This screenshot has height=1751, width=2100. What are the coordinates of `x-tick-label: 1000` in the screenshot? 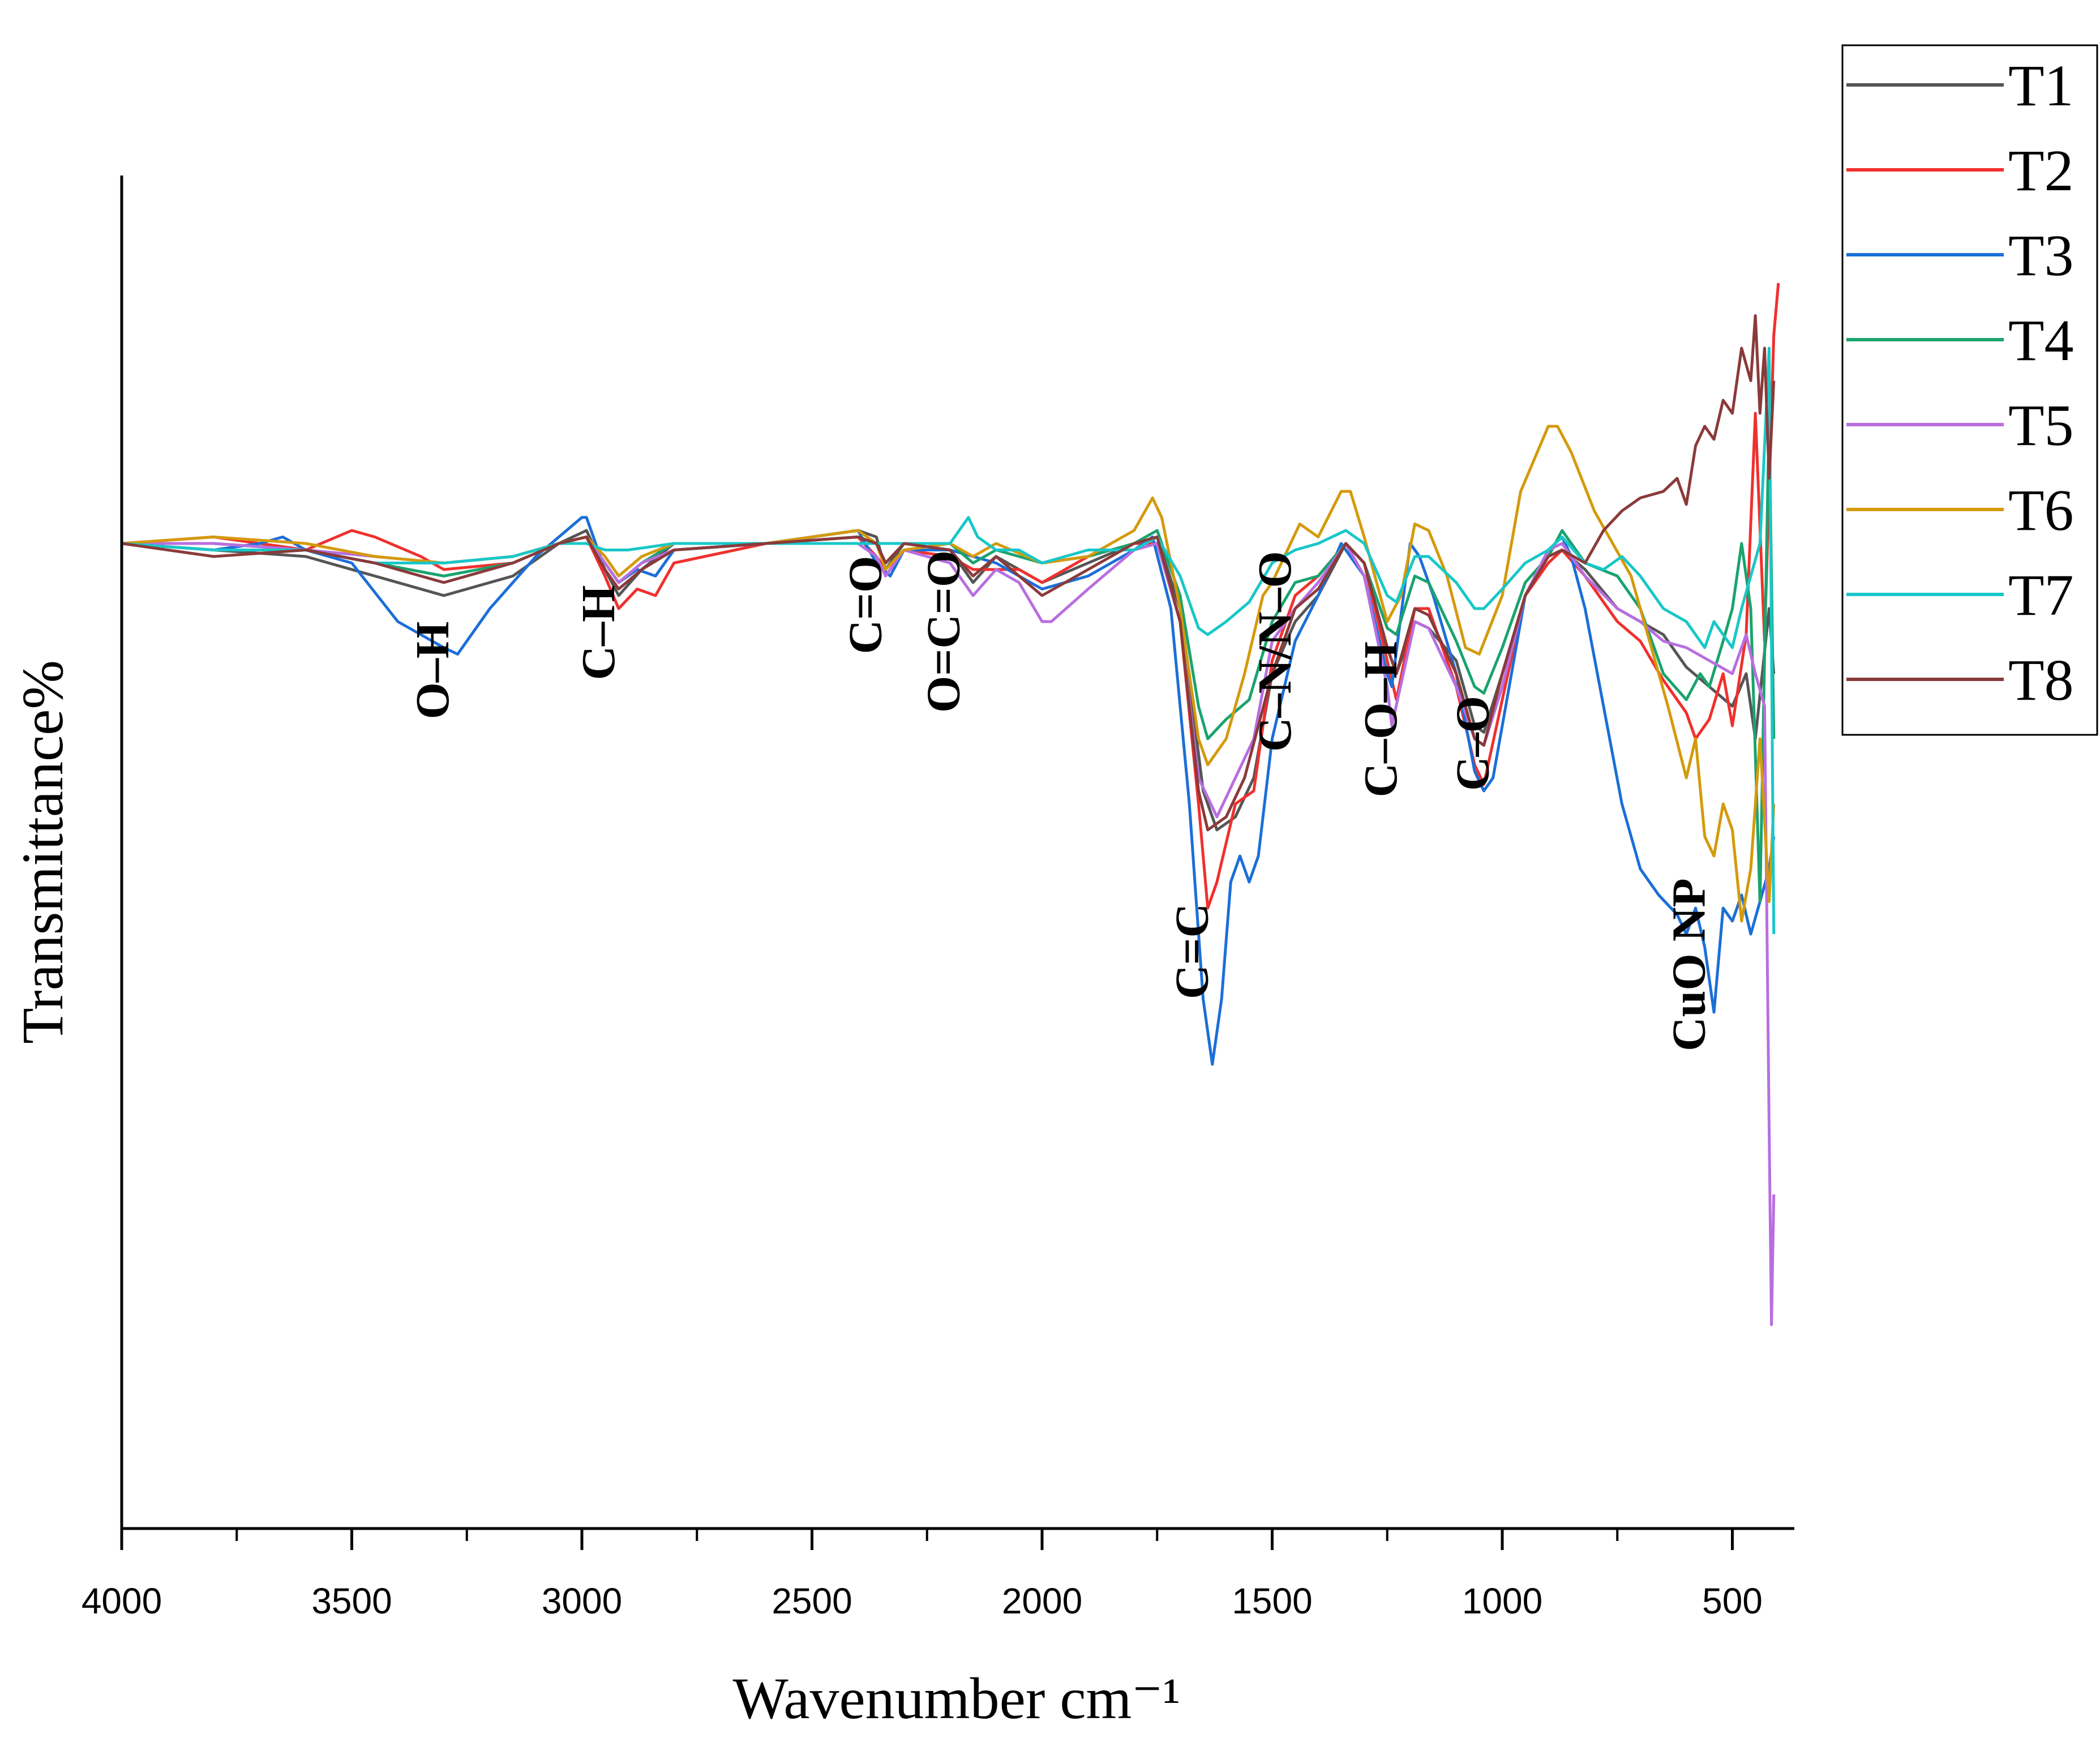 It's located at (1502, 1601).